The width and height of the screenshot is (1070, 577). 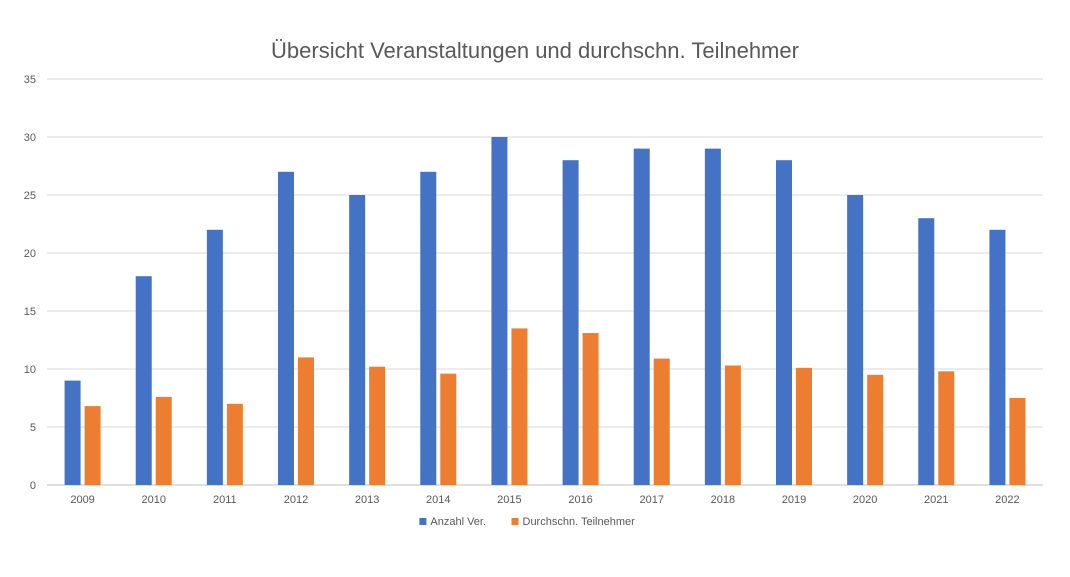 I want to click on x-tick-label: 2009, so click(x=82, y=500).